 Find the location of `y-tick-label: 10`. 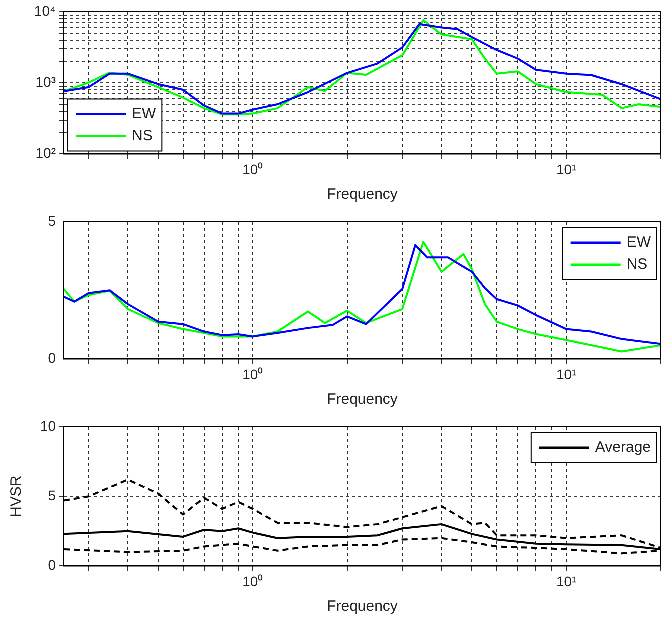

y-tick-label: 10 is located at coordinates (48, 426).